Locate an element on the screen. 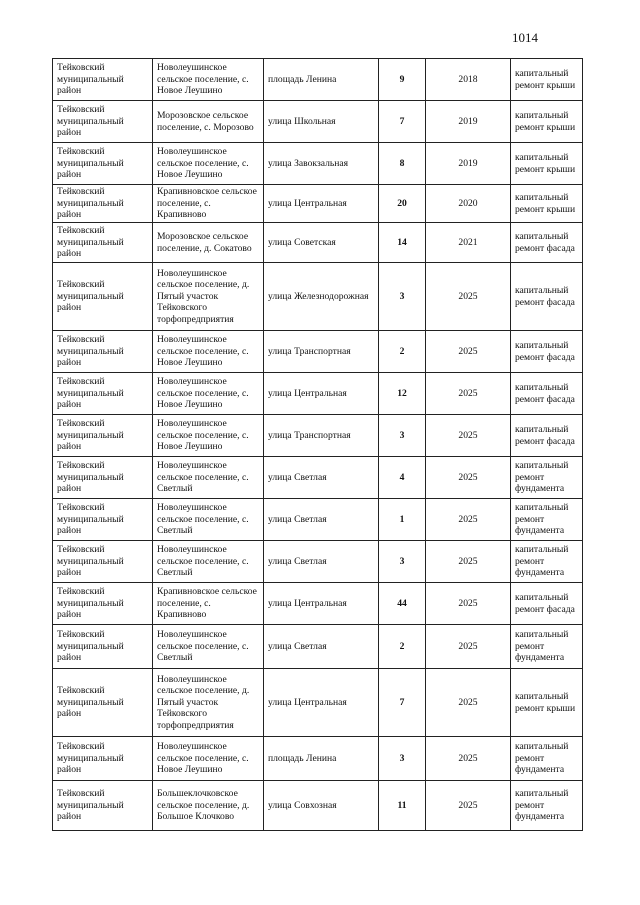  house-number-cell: 14 is located at coordinates (402, 242).